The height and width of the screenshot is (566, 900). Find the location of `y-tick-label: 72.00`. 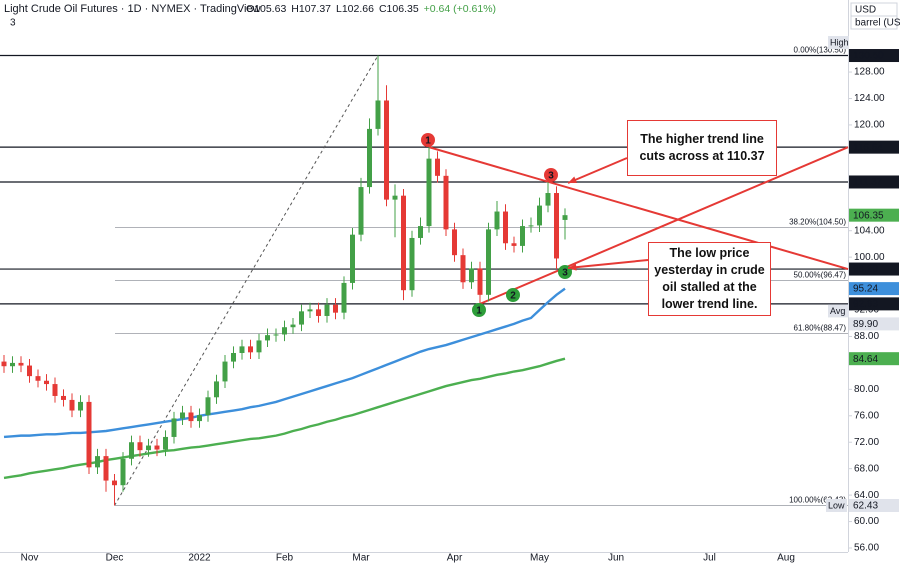

y-tick-label: 72.00 is located at coordinates (866, 442).